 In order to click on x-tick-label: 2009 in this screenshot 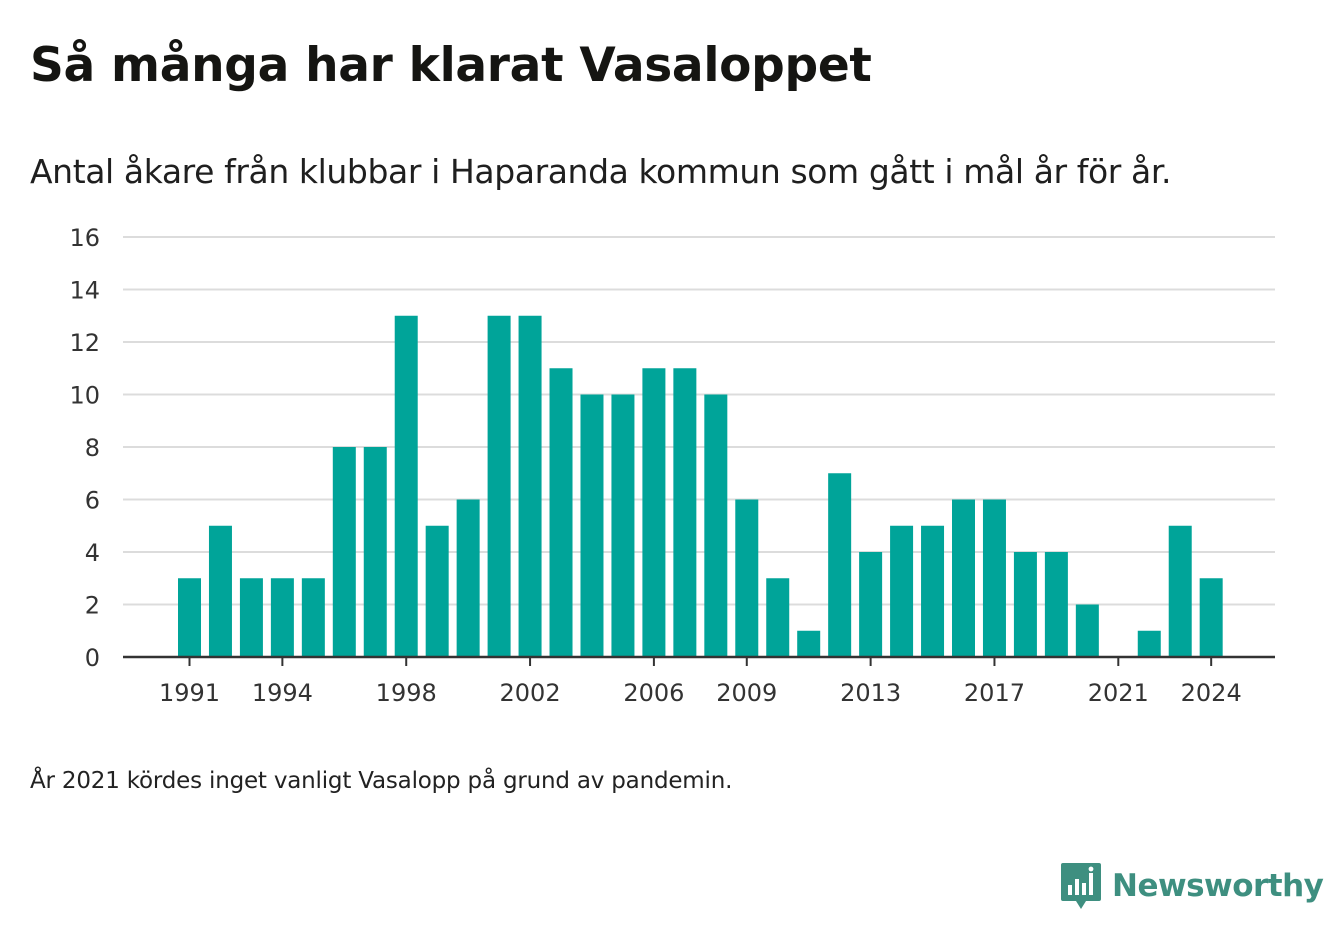, I will do `click(746, 693)`.